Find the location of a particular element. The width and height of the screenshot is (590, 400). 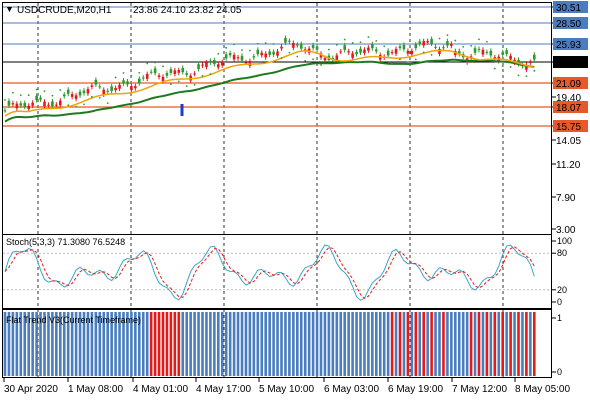

time-tick-label: 30 Apr 2020 is located at coordinates (31, 389).